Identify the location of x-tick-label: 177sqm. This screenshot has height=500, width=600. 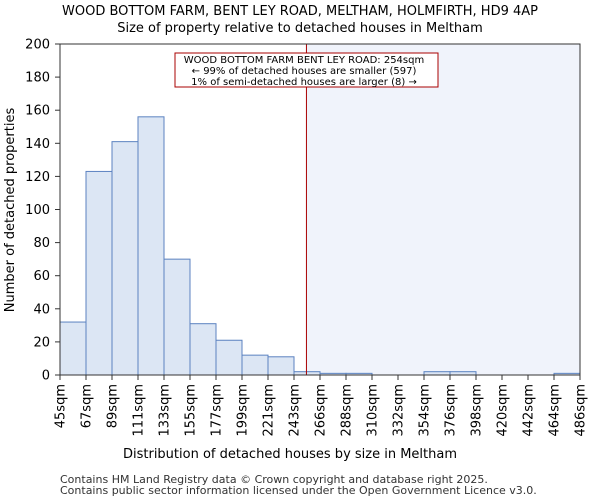
(217, 410).